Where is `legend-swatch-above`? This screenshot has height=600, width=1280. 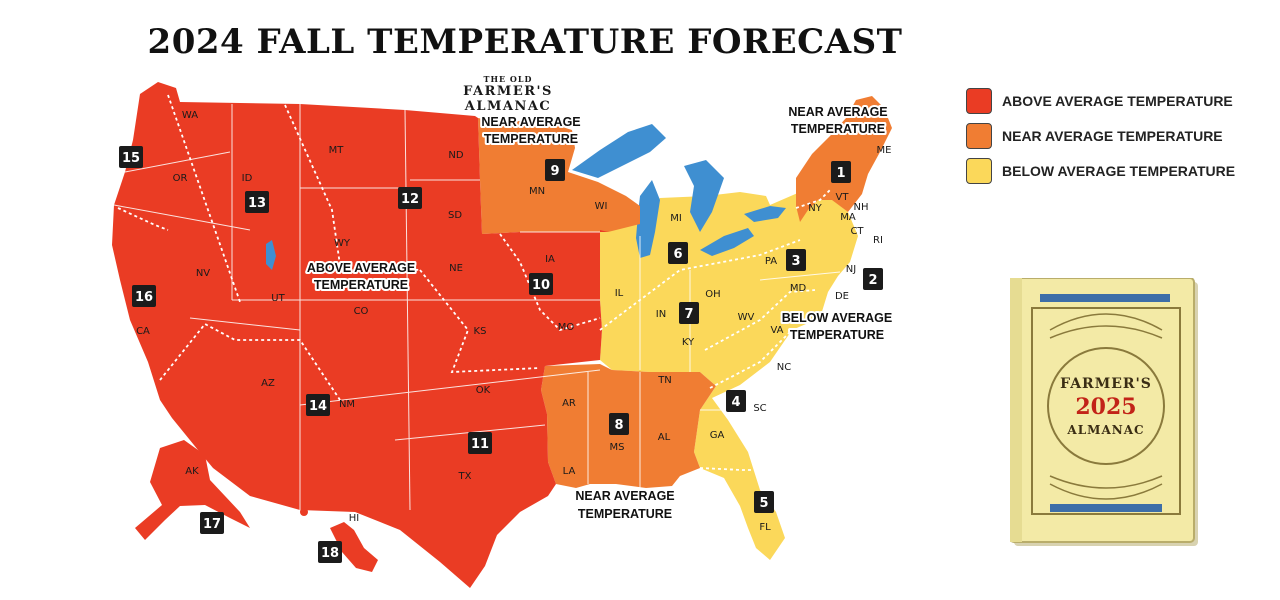 legend-swatch-above is located at coordinates (979, 101).